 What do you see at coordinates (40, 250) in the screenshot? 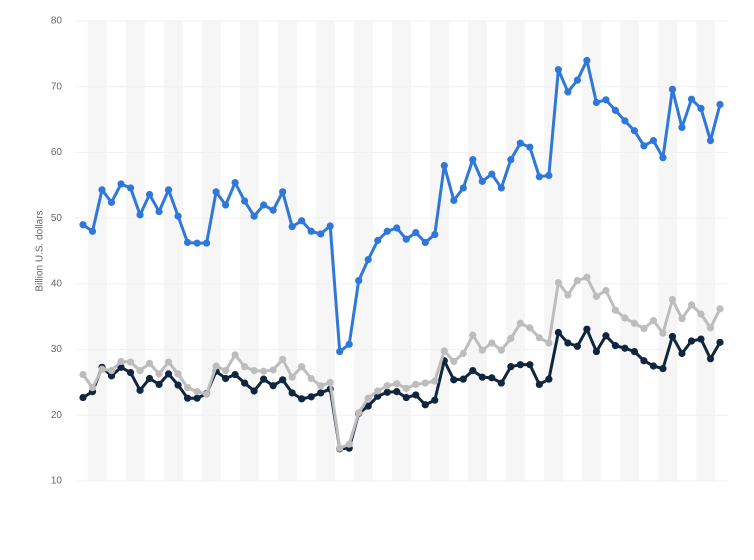
I see `y-axis-label: Billion U.S. dollars` at bounding box center [40, 250].